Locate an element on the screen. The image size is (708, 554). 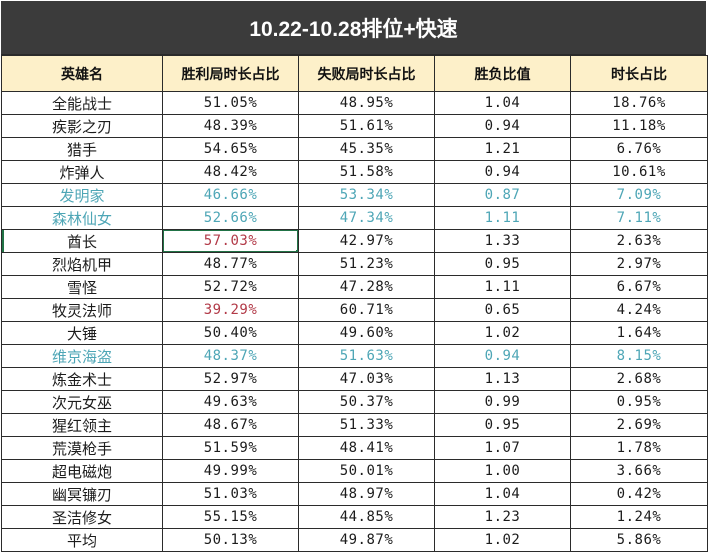
duration-share-cell: 6.67% is located at coordinates (639, 287).